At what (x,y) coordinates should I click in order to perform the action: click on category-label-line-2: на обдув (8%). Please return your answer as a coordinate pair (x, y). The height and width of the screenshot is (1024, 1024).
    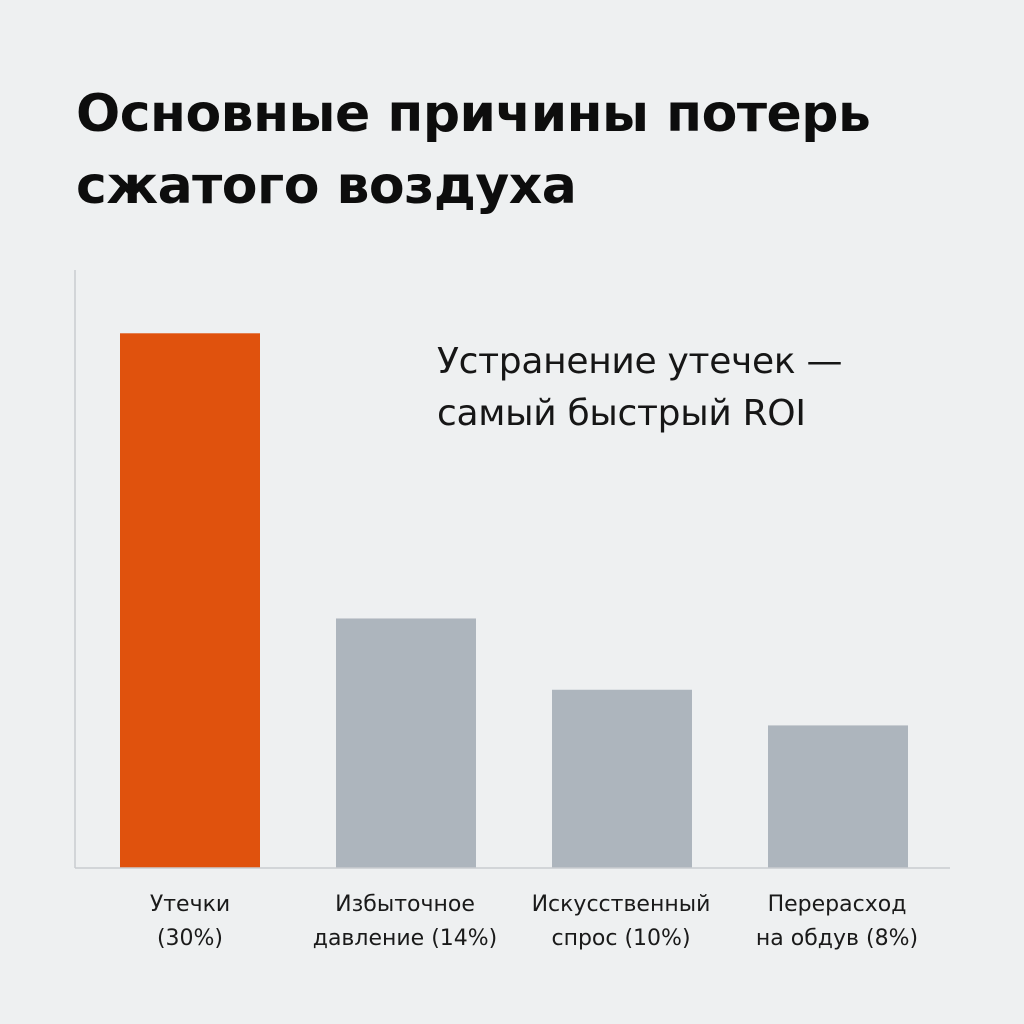
    Looking at the image, I should click on (837, 938).